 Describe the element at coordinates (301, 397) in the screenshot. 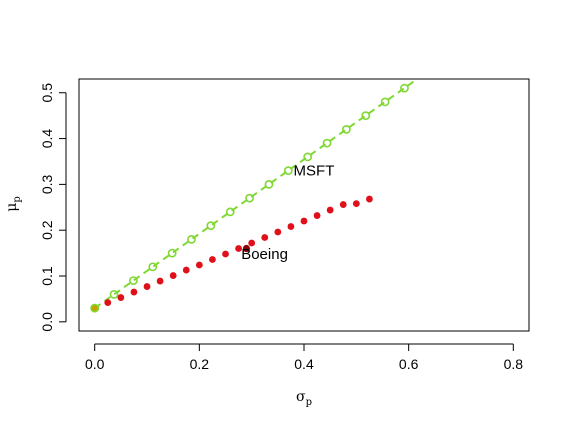

I see `x-axis-title-main: σ` at that location.